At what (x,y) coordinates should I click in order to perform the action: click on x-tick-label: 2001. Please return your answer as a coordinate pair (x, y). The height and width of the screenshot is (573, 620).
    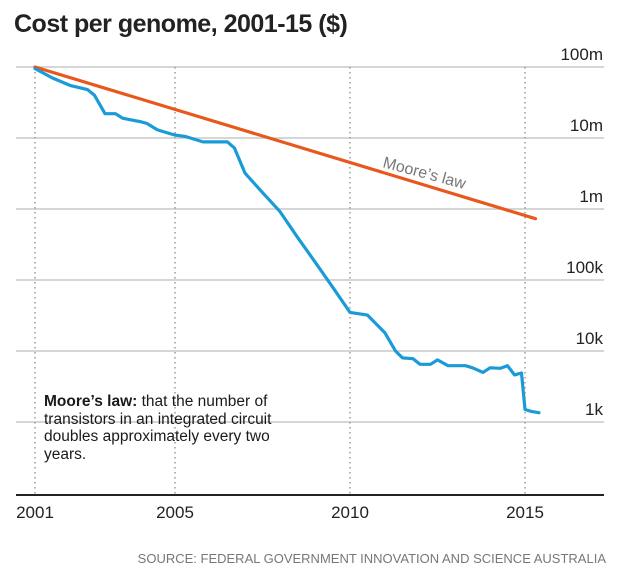
    Looking at the image, I should click on (35, 512).